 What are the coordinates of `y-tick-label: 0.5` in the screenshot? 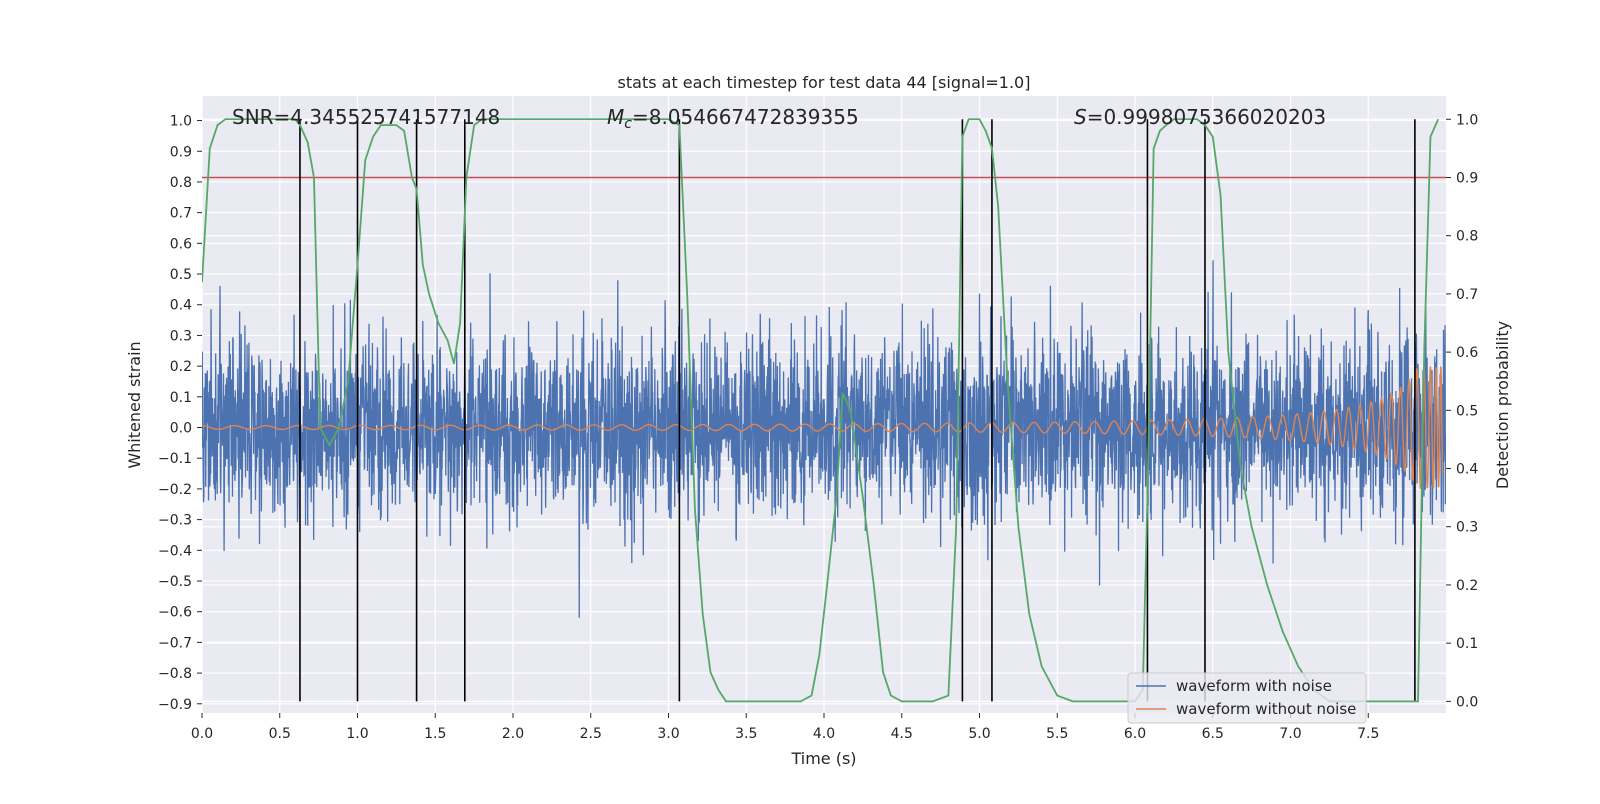 It's located at (181, 275).